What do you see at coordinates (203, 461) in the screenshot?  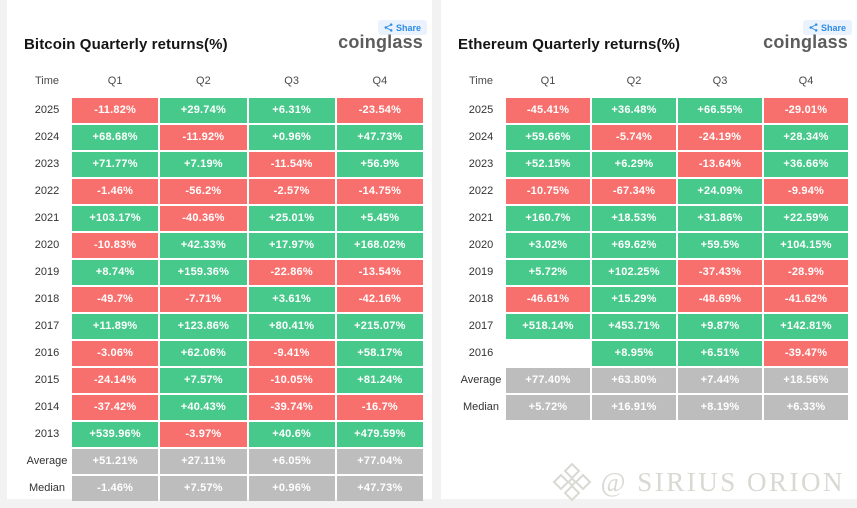 I see `return-cell: +27.11%` at bounding box center [203, 461].